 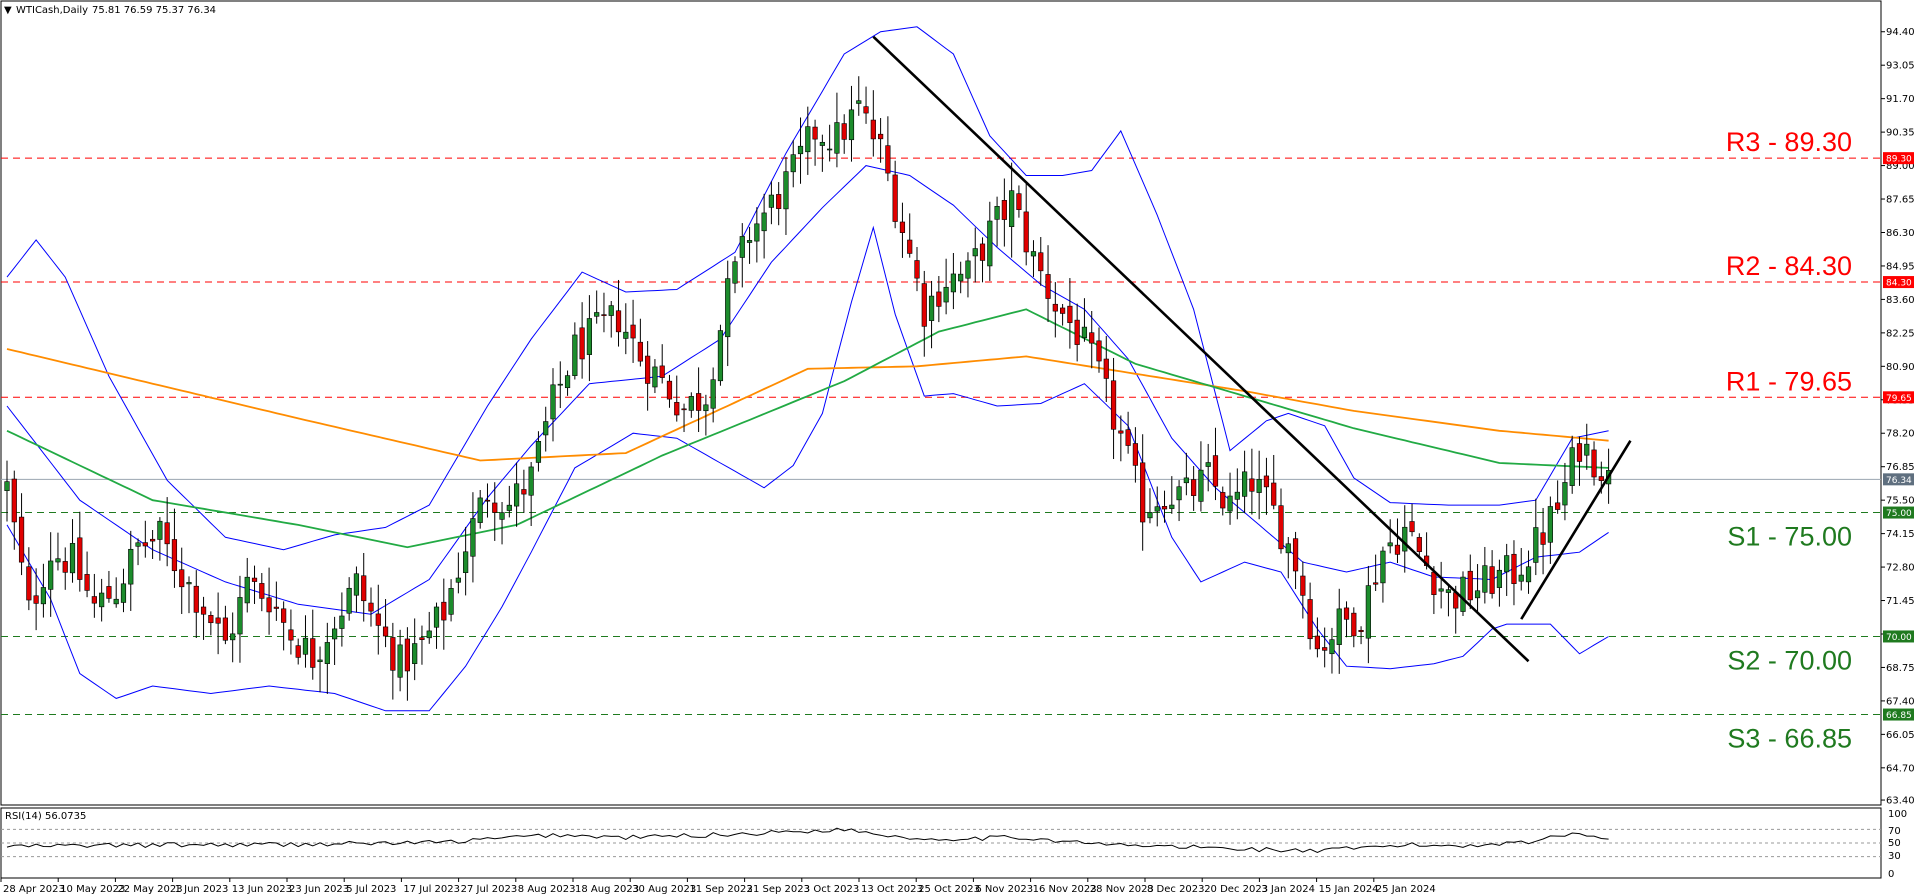 I want to click on x-tick-label: 22 May 2023, so click(x=149, y=889).